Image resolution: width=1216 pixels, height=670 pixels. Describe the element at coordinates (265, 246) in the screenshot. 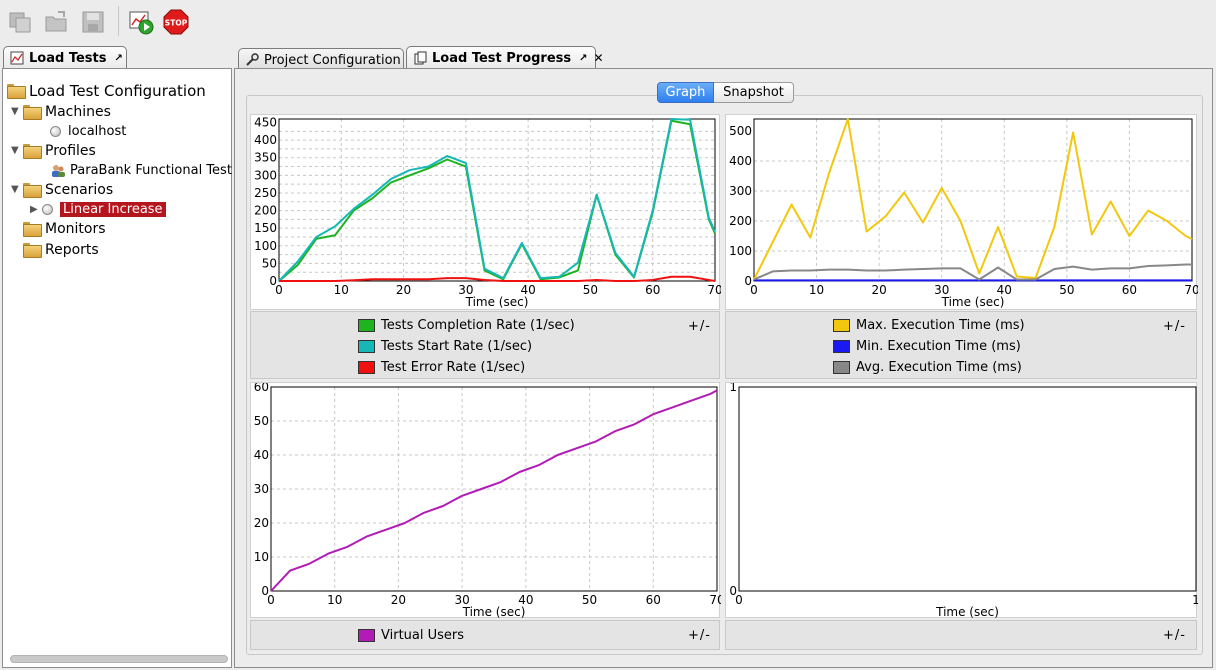

I see `y-tick-label: 100` at that location.